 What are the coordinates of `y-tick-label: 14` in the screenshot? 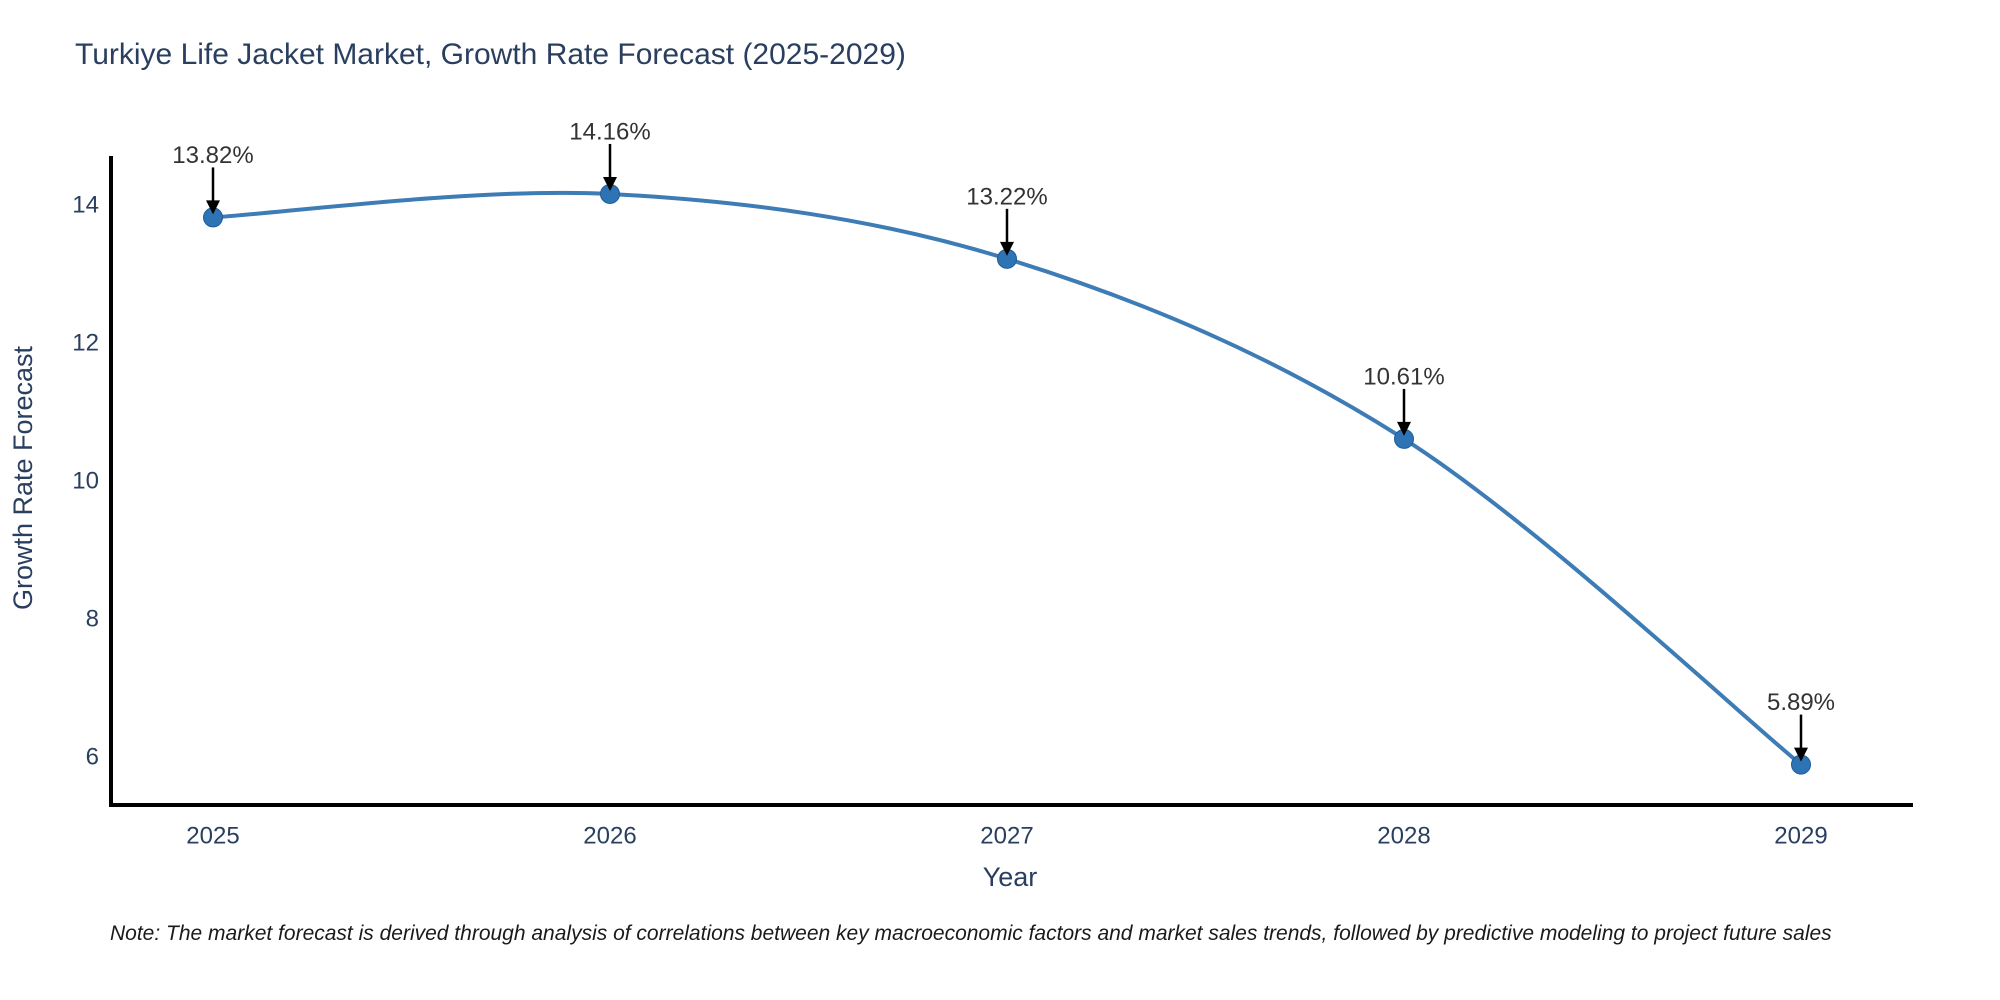 It's located at (85, 205).